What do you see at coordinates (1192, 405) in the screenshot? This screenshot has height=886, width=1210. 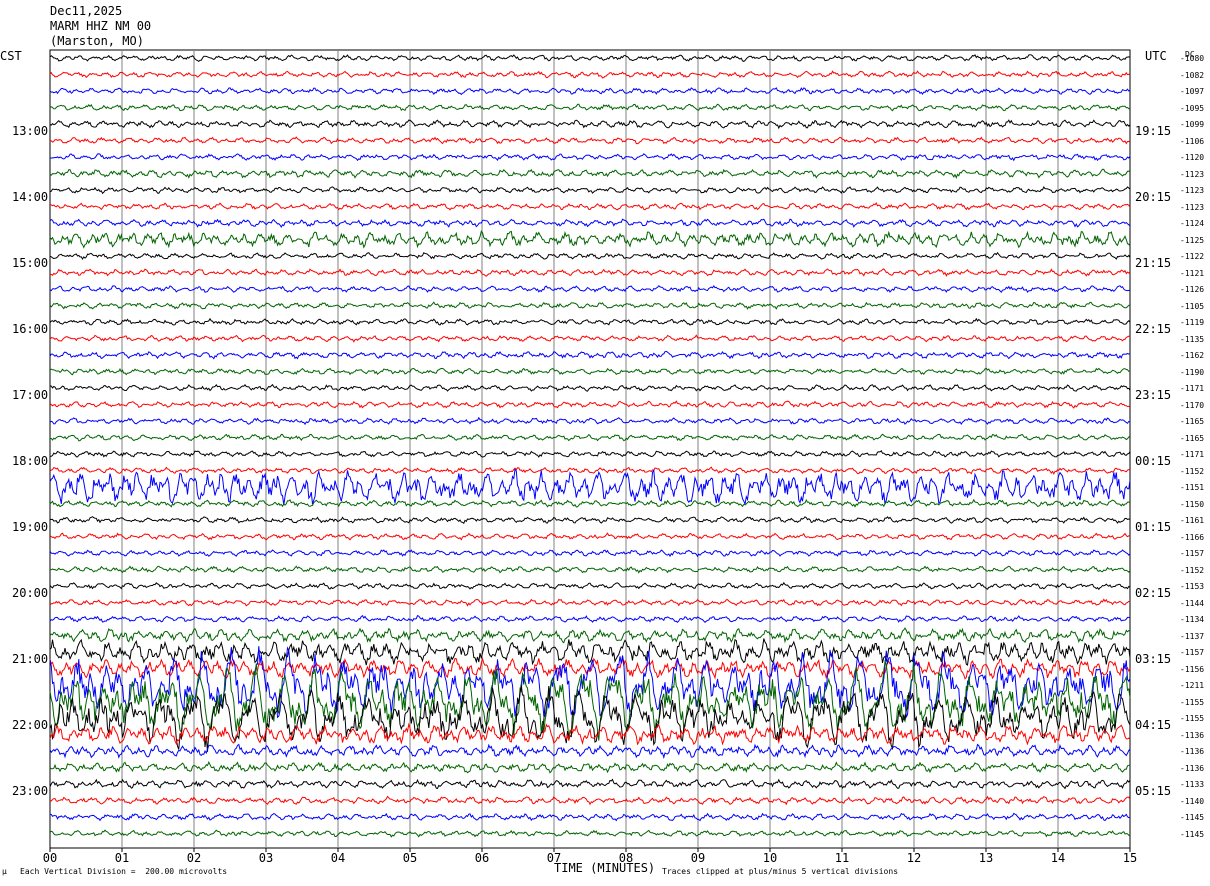 I see `dc-offset-label: -1170` at bounding box center [1192, 405].